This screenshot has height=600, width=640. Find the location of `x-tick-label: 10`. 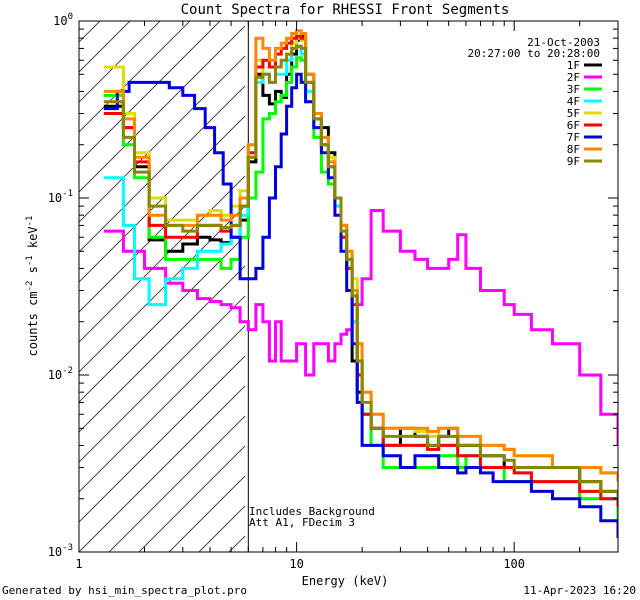

x-tick-label: 10 is located at coordinates (296, 564).